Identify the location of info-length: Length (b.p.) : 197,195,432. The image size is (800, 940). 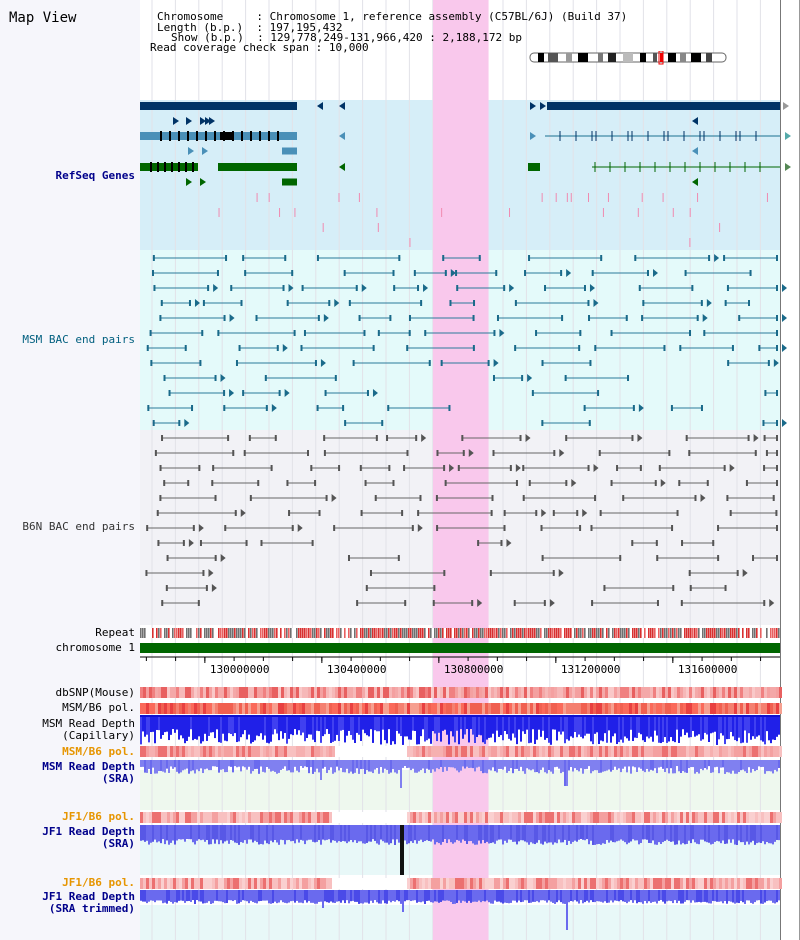
(250, 27).